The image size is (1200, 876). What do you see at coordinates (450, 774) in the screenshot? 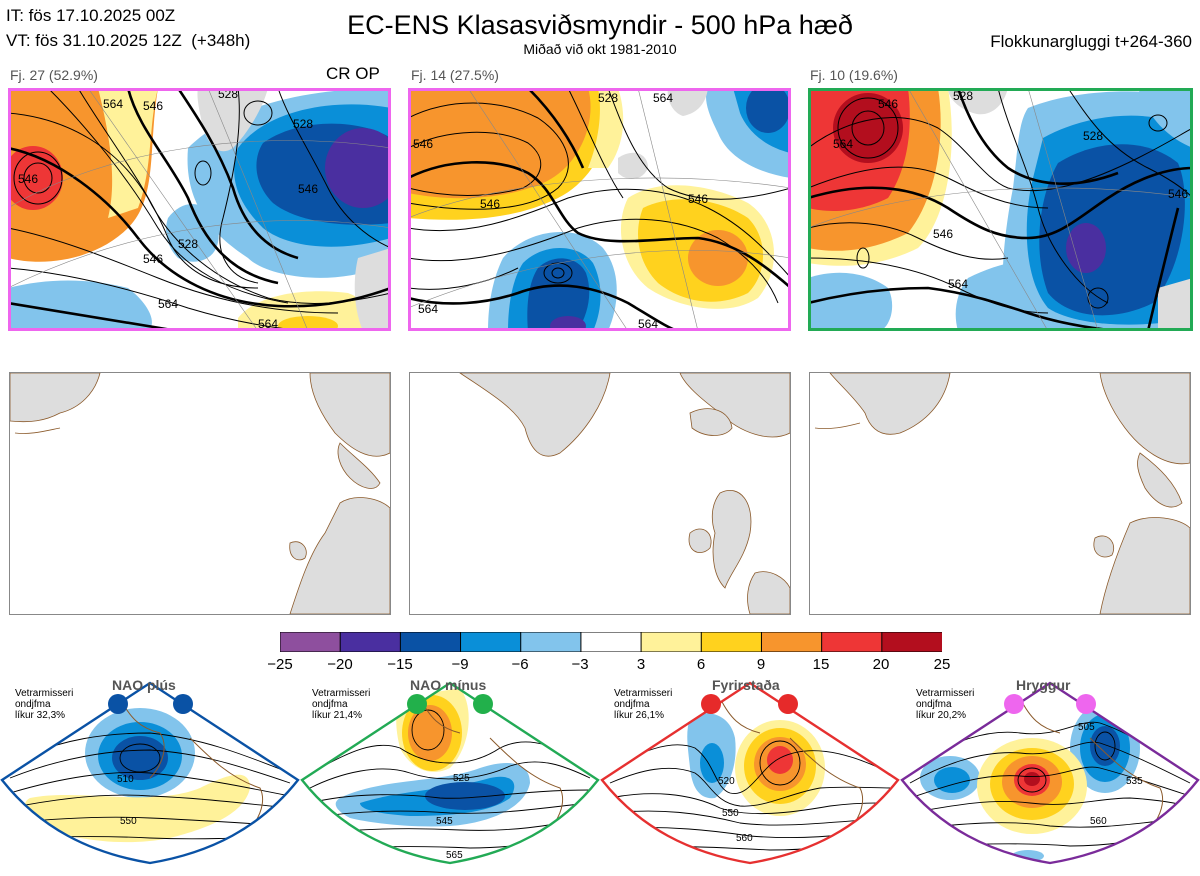
I see `regime-nao-minus: 525 545 565` at bounding box center [450, 774].